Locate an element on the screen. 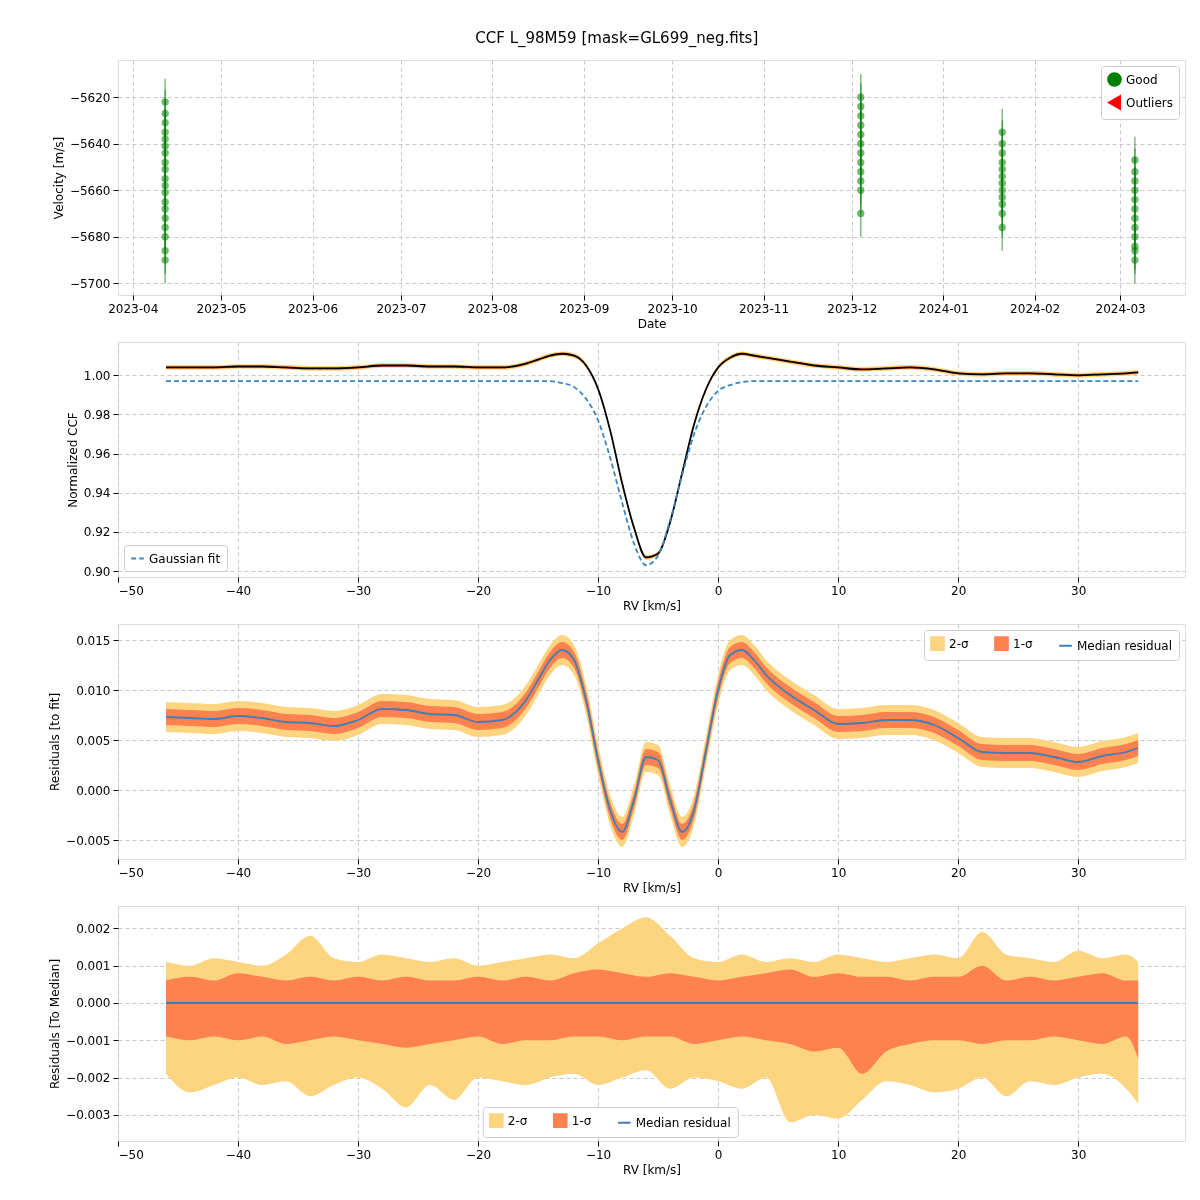  x-tick-label: 2023-10 is located at coordinates (672, 308).